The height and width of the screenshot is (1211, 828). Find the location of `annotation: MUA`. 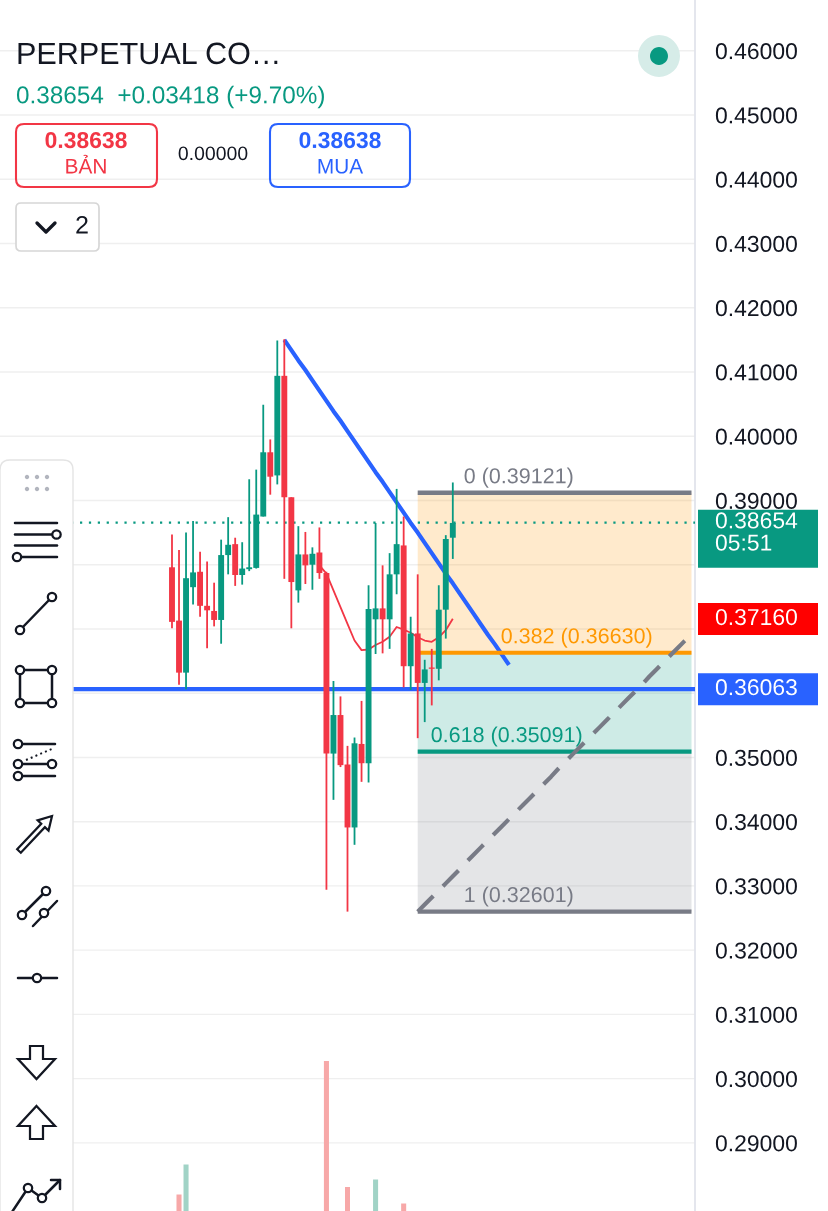

annotation: MUA is located at coordinates (341, 166).